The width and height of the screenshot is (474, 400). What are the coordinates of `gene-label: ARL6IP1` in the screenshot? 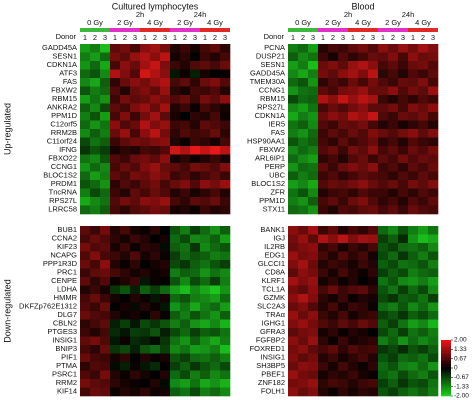 It's located at (270, 158).